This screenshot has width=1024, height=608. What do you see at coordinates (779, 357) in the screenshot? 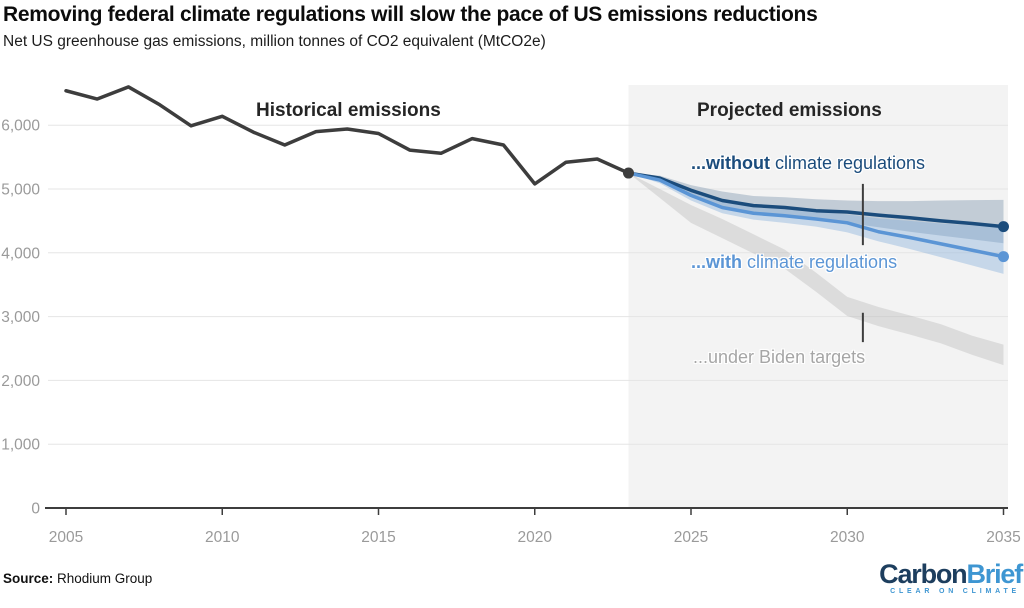
I see `biden-targets-label: ...under Biden targets` at bounding box center [779, 357].